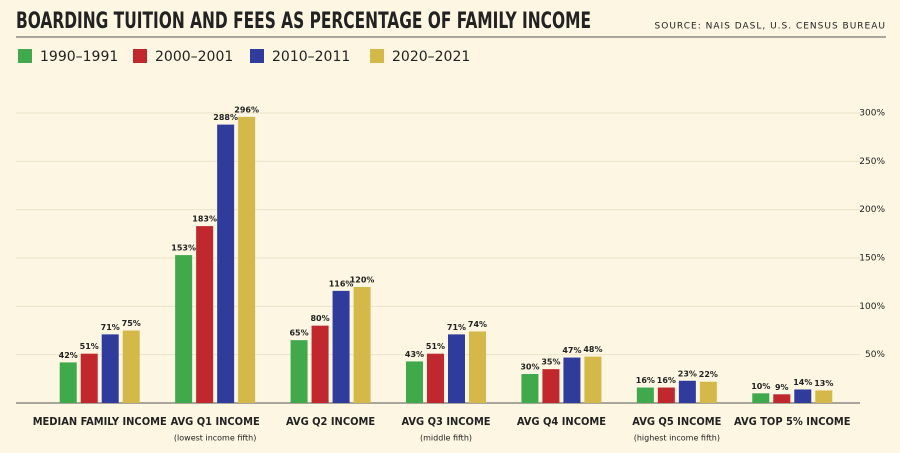 The image size is (900, 453). What do you see at coordinates (319, 318) in the screenshot?
I see `value-label: 80%` at bounding box center [319, 318].